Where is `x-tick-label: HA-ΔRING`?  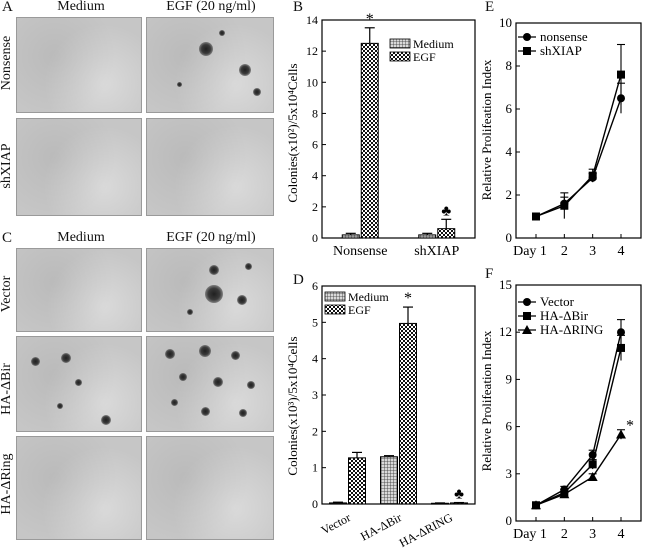 x-tick-label: HA-ΔRING is located at coordinates (426, 530).